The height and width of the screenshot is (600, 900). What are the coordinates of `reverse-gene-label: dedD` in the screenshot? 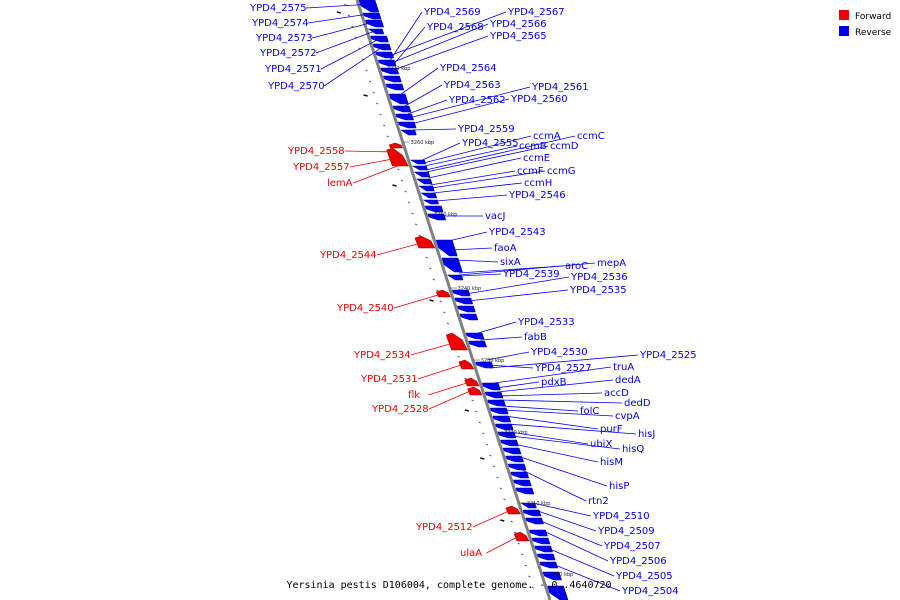 It's located at (637, 403).